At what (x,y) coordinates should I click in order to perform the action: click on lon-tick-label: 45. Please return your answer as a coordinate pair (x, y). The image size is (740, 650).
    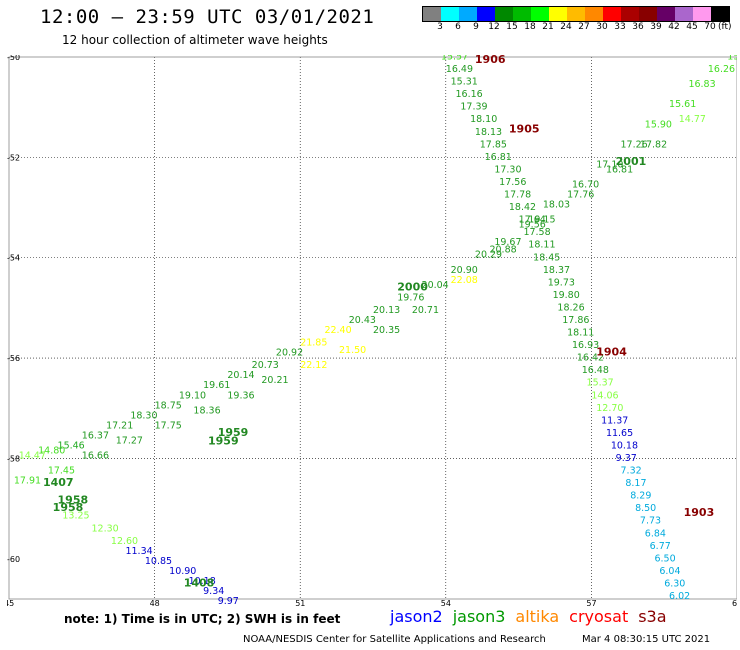
    Looking at the image, I should click on (10, 603).